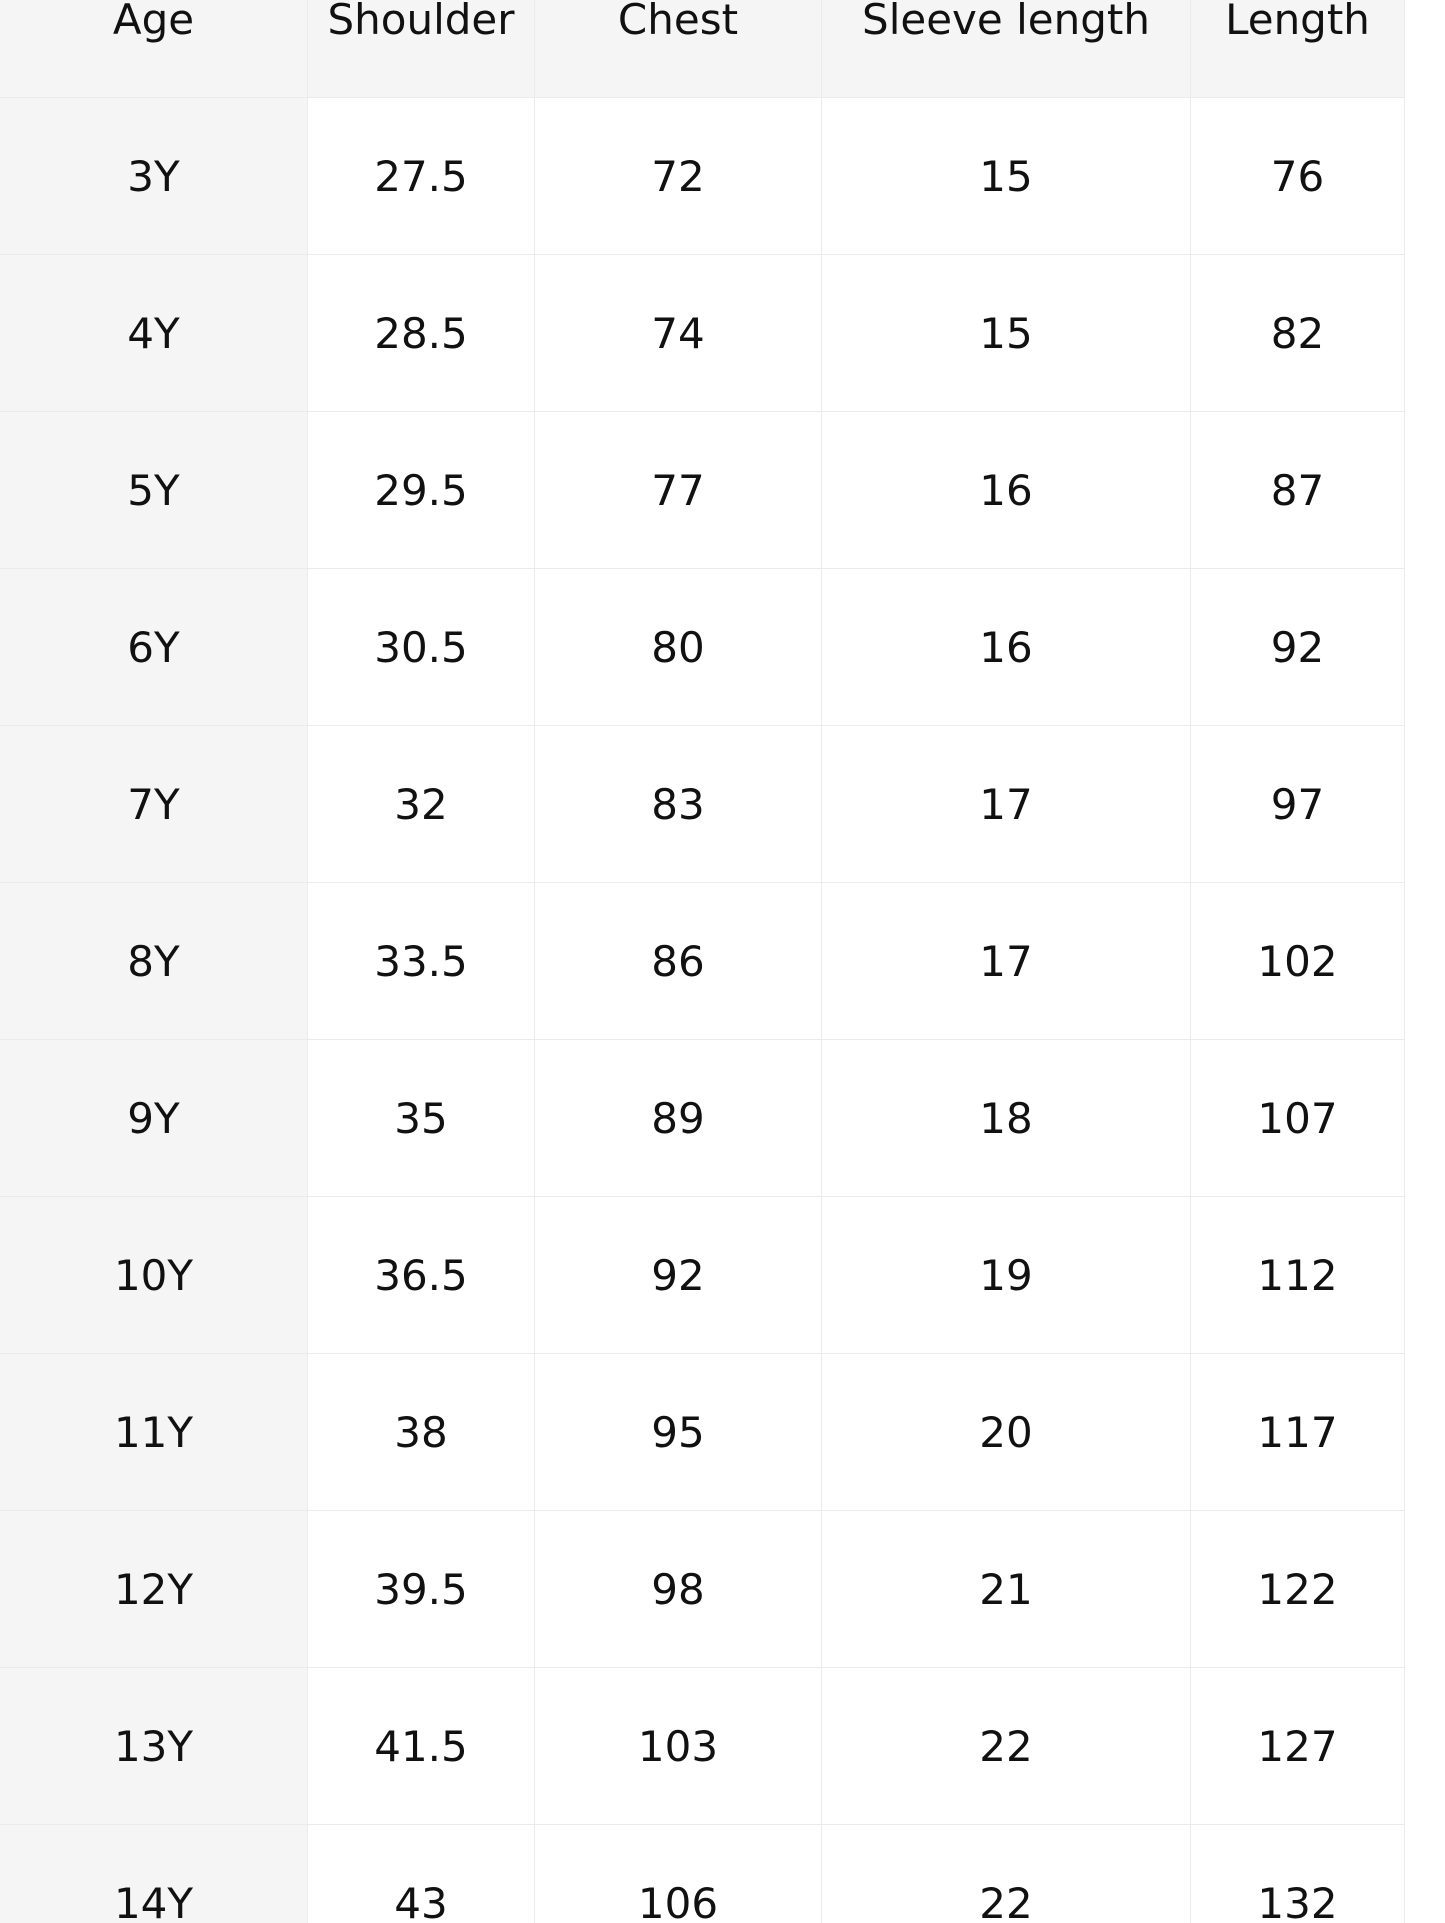  I want to click on age-cell: 11Y, so click(154, 1432).